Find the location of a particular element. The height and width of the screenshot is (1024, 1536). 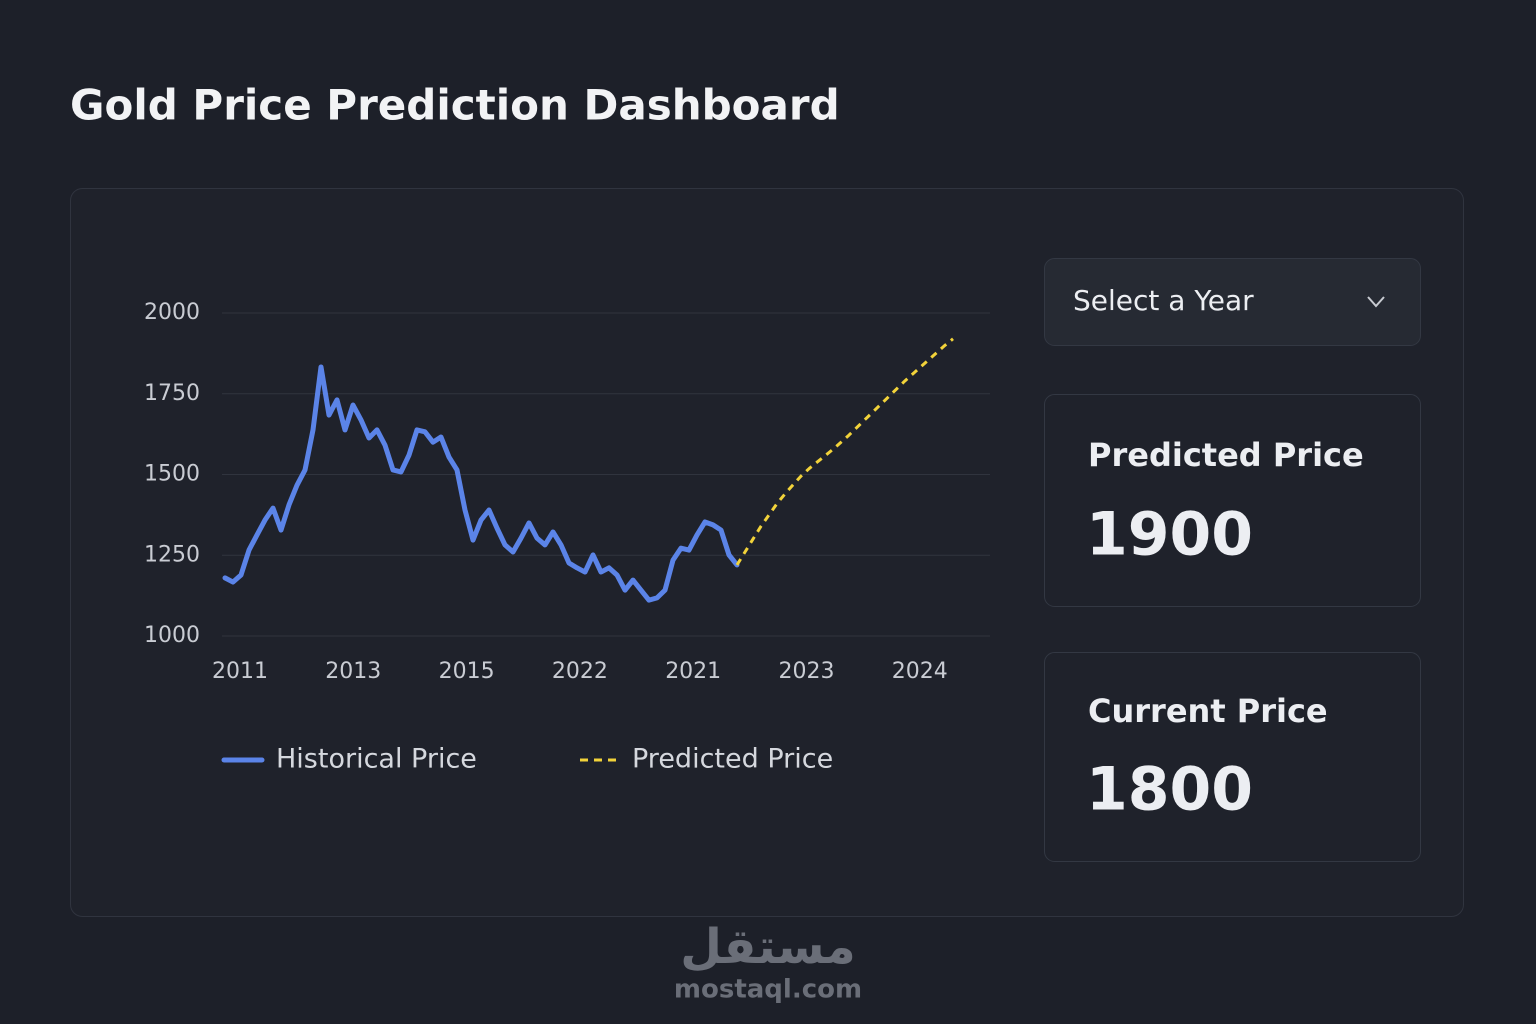

x-tick-label: 2021 is located at coordinates (693, 671).